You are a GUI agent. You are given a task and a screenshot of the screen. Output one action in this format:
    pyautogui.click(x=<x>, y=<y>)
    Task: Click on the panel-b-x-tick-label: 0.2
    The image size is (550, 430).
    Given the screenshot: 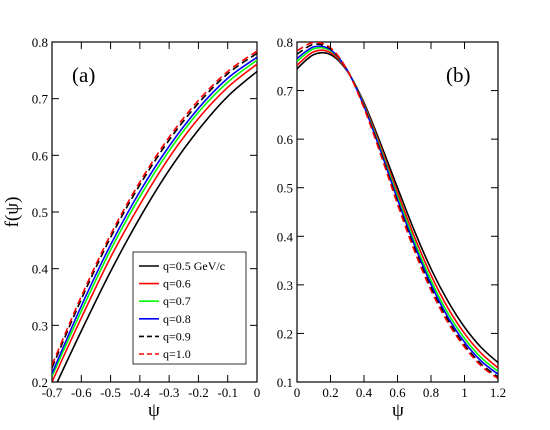 What is the action you would take?
    pyautogui.click(x=330, y=392)
    